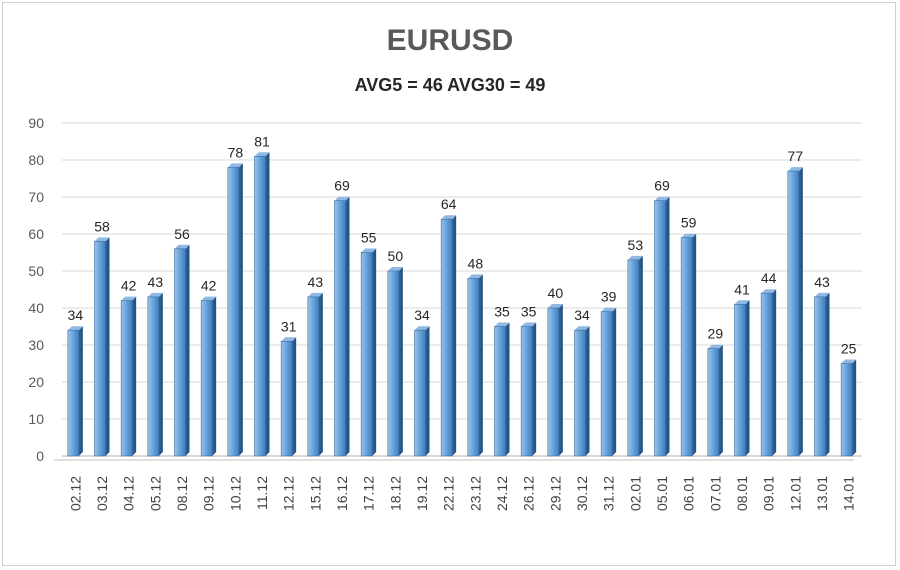 This screenshot has width=900, height=570. Describe the element at coordinates (582, 493) in the screenshot. I see `x-tick-label: 30.12` at that location.